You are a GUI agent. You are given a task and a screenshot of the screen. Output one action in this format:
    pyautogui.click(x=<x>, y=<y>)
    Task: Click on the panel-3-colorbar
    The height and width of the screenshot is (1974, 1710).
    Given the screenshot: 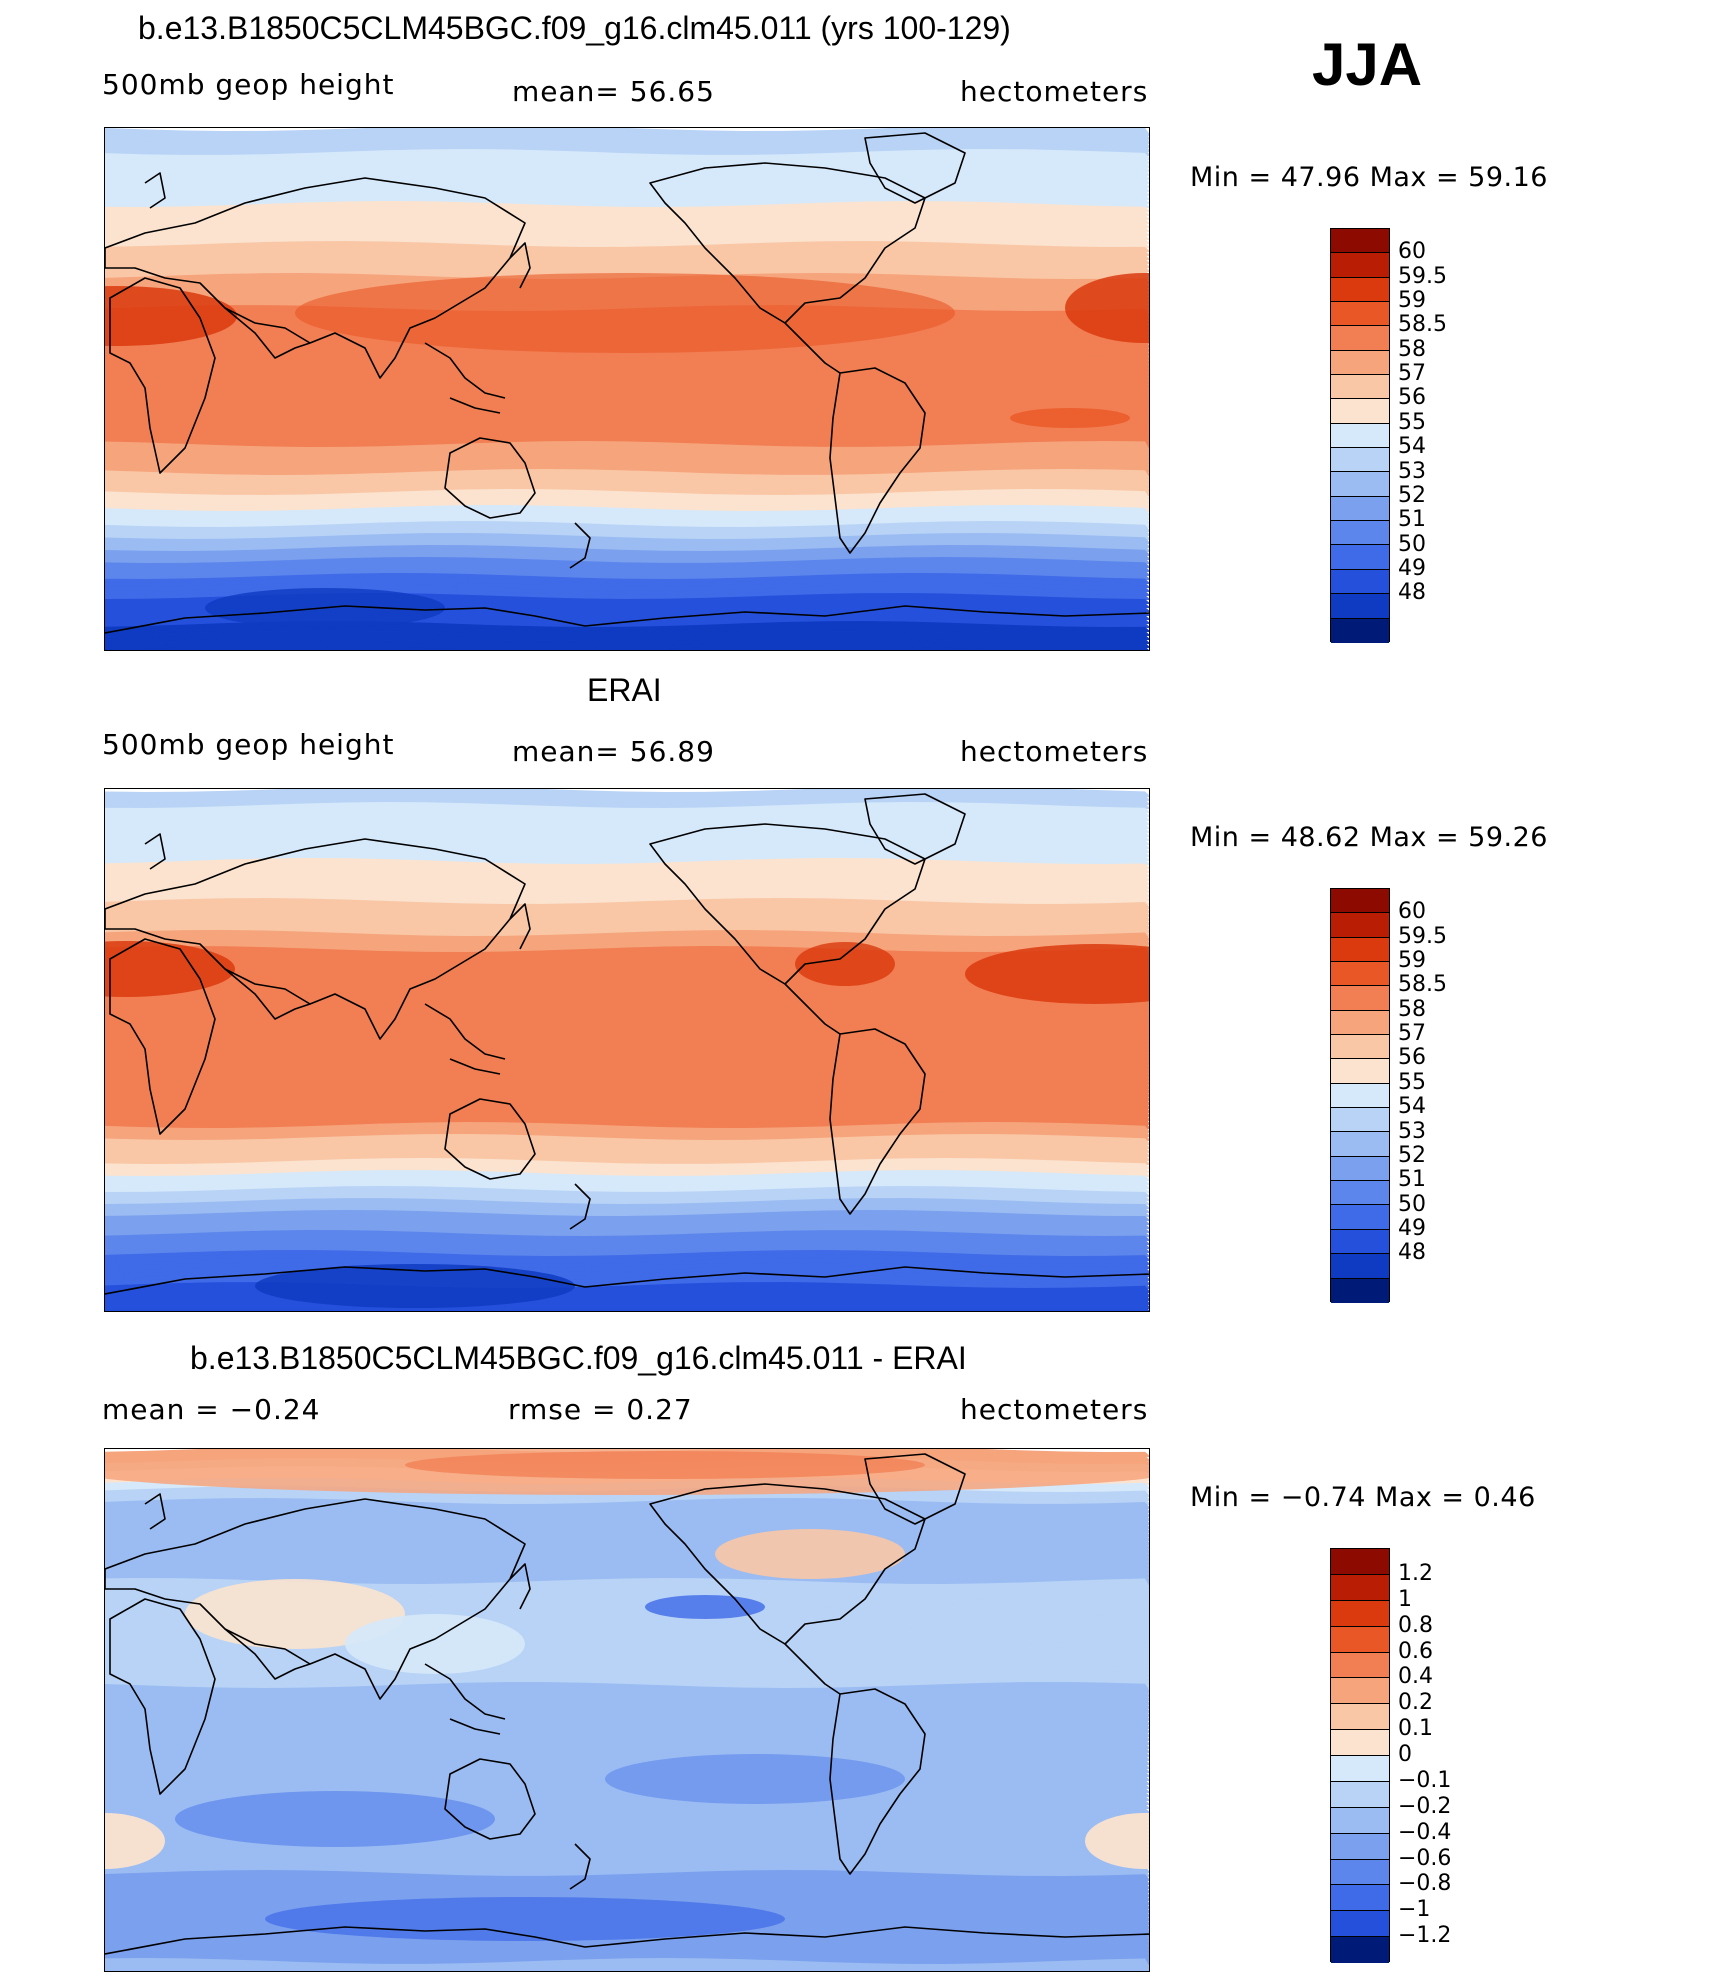 What is the action you would take?
    pyautogui.click(x=1360, y=1755)
    